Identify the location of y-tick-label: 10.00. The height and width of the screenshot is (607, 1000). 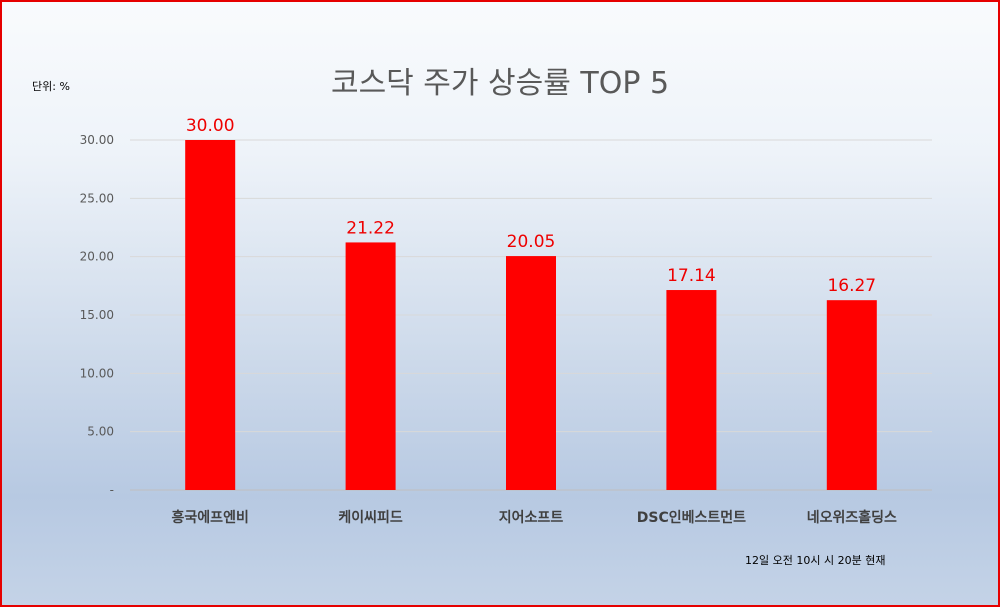
(97, 373).